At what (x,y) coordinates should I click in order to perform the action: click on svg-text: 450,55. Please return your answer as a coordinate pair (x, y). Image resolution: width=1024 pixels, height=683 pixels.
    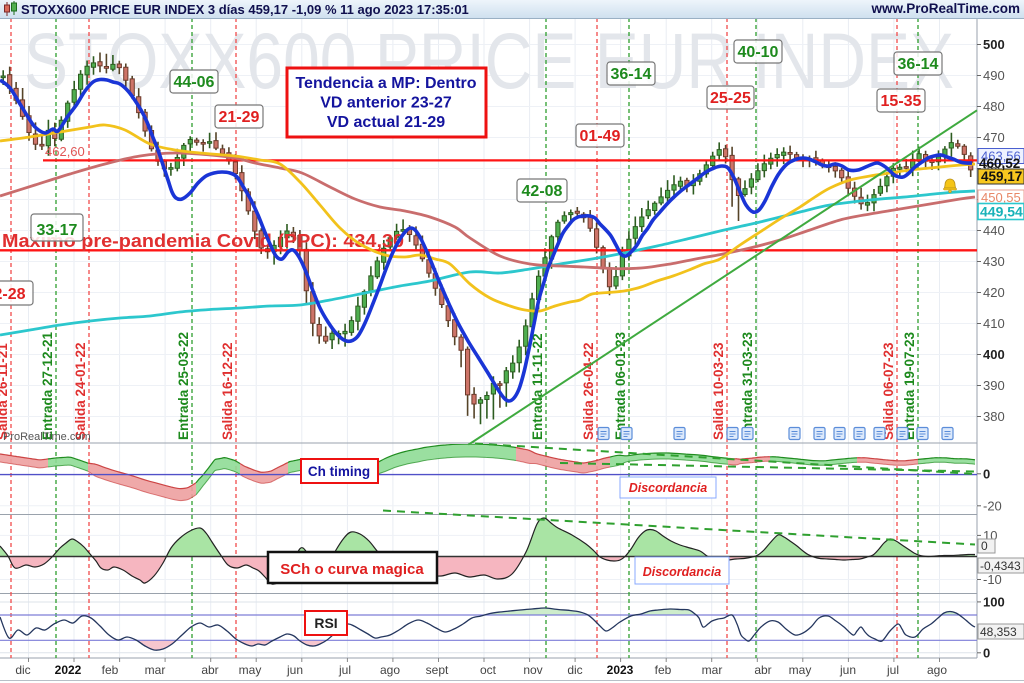
    Looking at the image, I should click on (1001, 197).